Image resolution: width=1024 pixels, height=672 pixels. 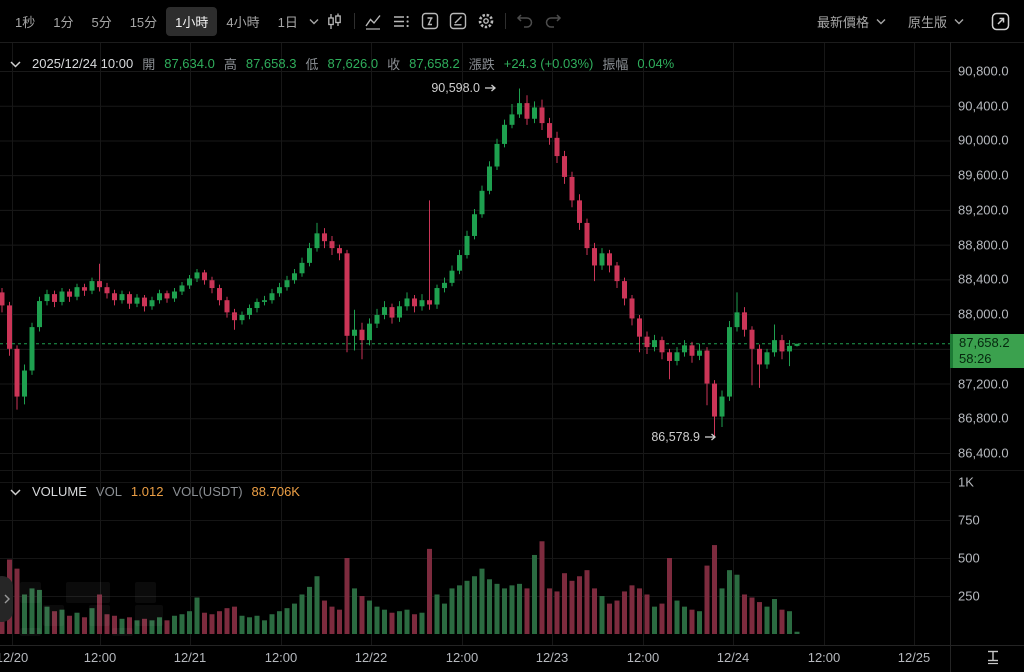 What do you see at coordinates (983, 245) in the screenshot?
I see `price-tick-label: 88,800.0` at bounding box center [983, 245].